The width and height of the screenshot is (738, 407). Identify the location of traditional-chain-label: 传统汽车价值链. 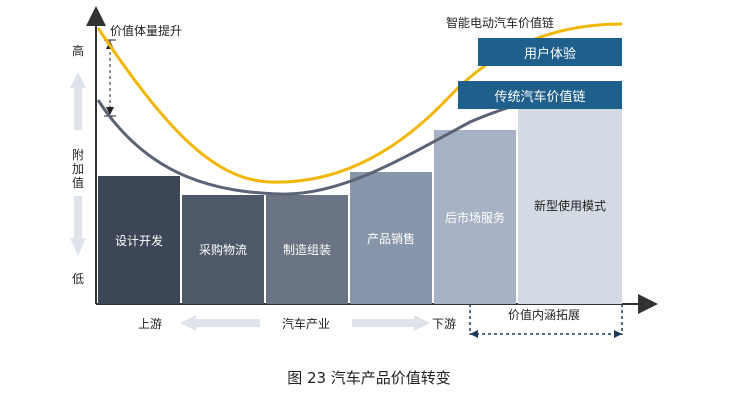
(540, 97).